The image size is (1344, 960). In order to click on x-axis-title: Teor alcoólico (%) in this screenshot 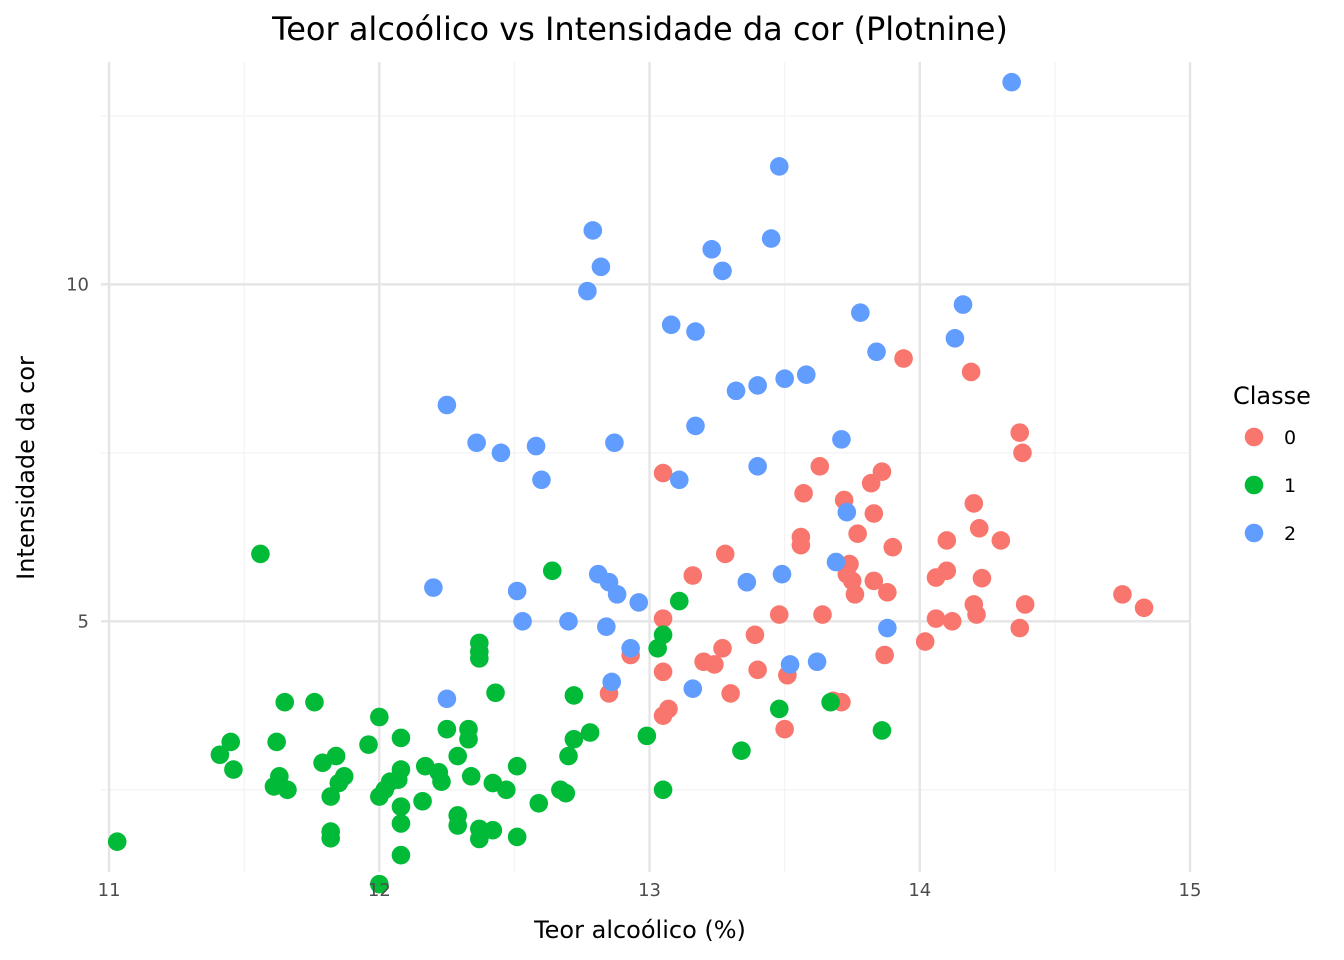, I will do `click(639, 930)`.